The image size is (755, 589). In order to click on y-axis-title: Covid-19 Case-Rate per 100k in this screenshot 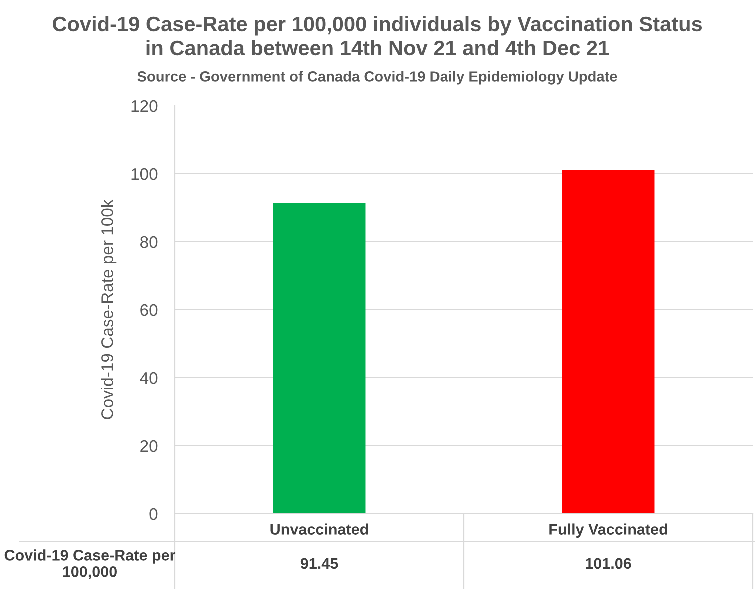, I will do `click(109, 310)`.